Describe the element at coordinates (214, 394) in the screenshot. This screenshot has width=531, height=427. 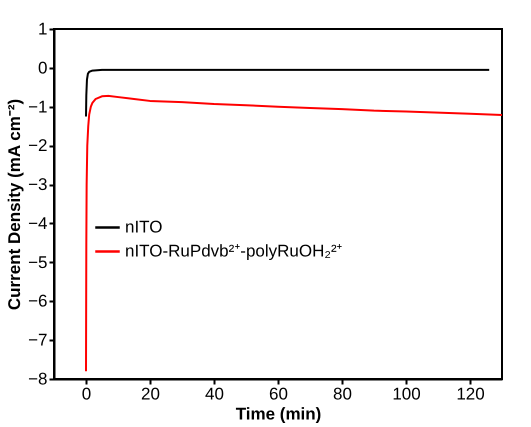
I see `x-tick-label: 40` at that location.